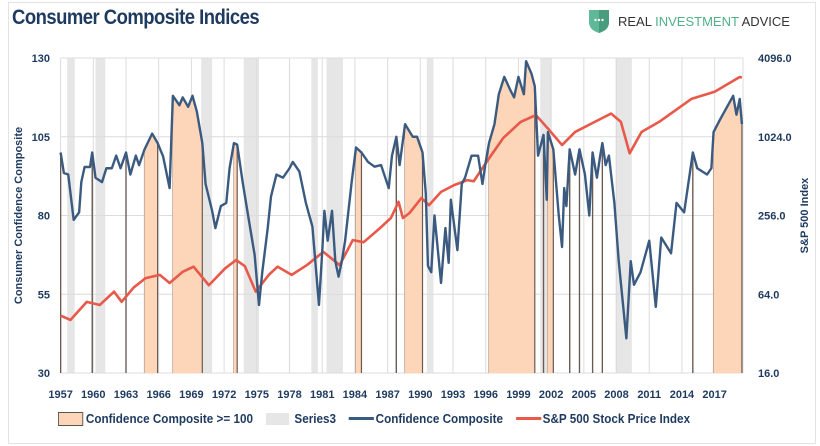 The image size is (820, 446). I want to click on legend-item-series3: Series3, so click(301, 418).